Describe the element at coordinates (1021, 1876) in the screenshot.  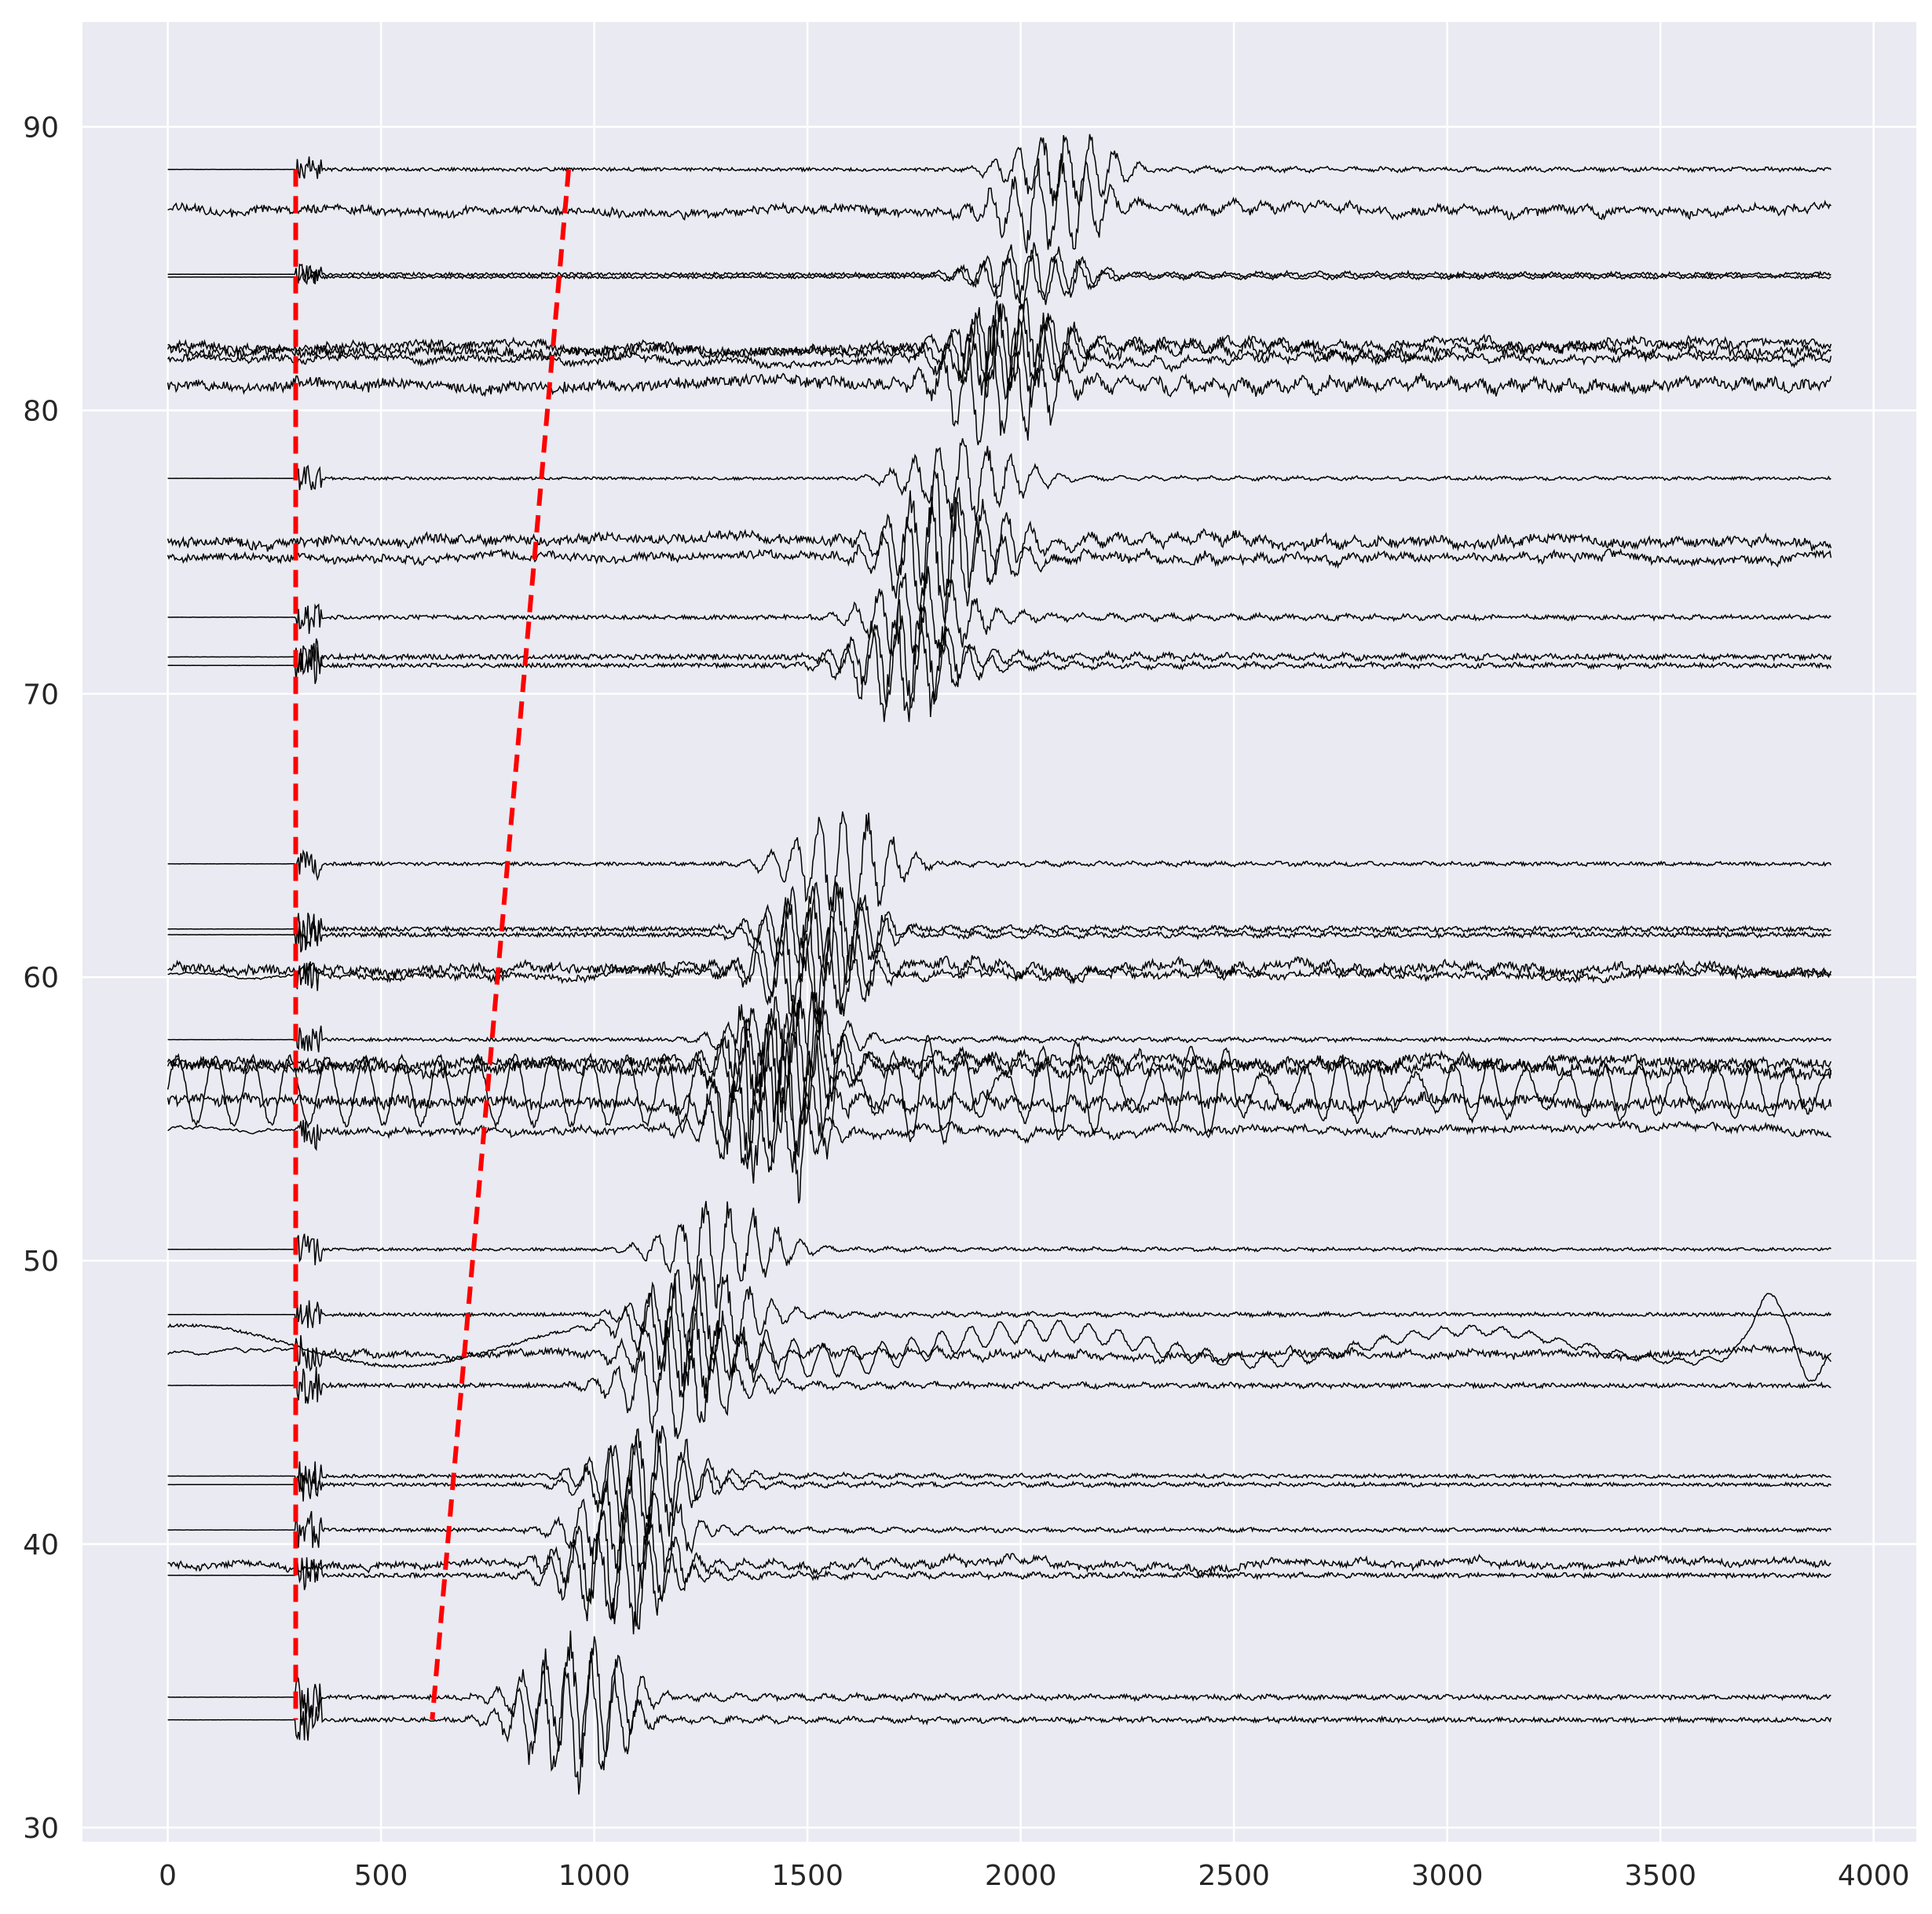
I see `x-tick-label: 2000` at that location.